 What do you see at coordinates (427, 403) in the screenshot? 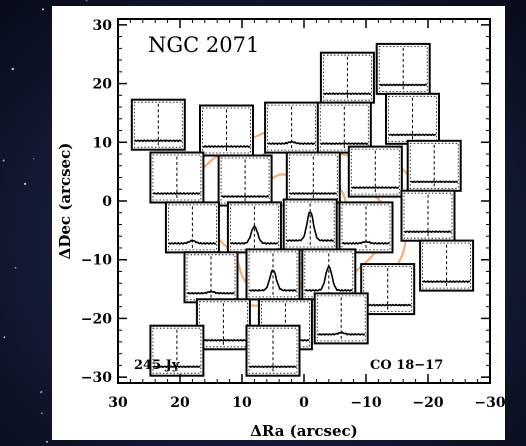
I see `x-tick-label: −20` at bounding box center [427, 403].